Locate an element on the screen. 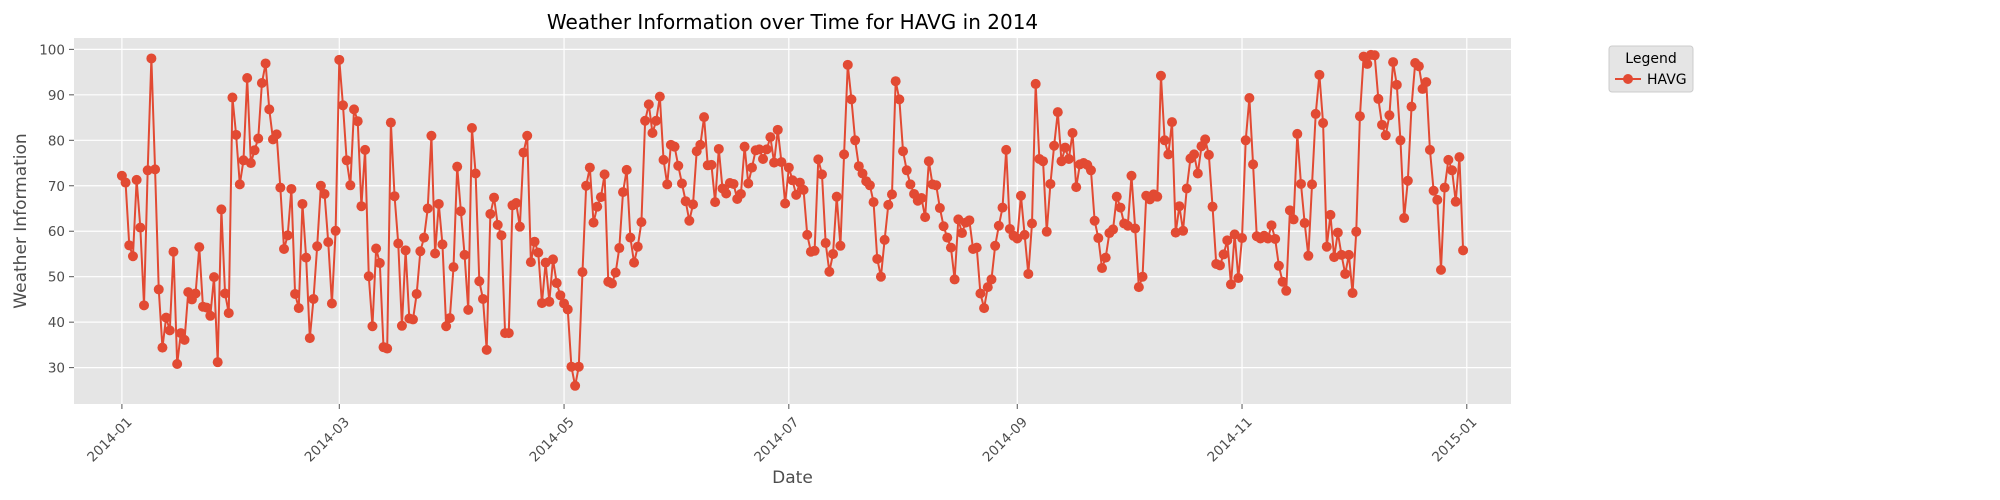  legend-entry-havg: HAVG is located at coordinates (1667, 80).